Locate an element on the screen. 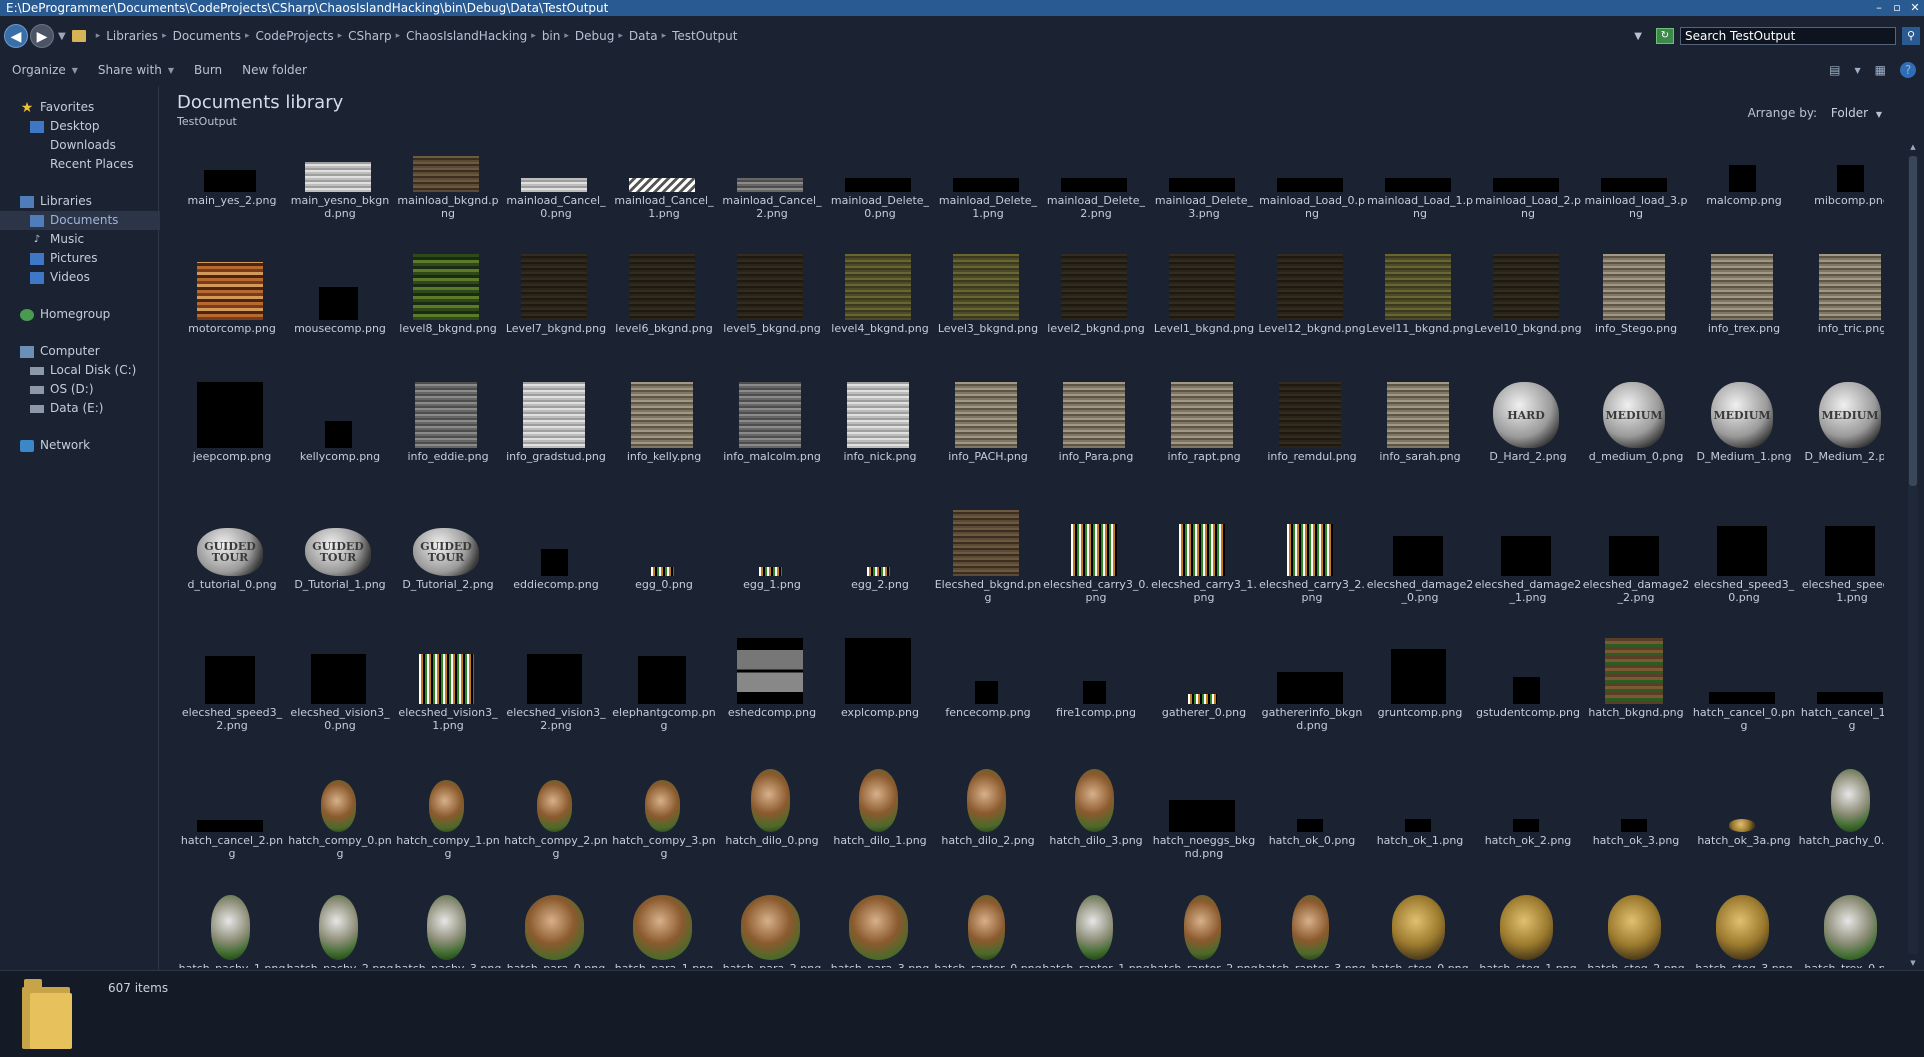  file-item: hatch_raptor_3.png is located at coordinates (1312, 931).